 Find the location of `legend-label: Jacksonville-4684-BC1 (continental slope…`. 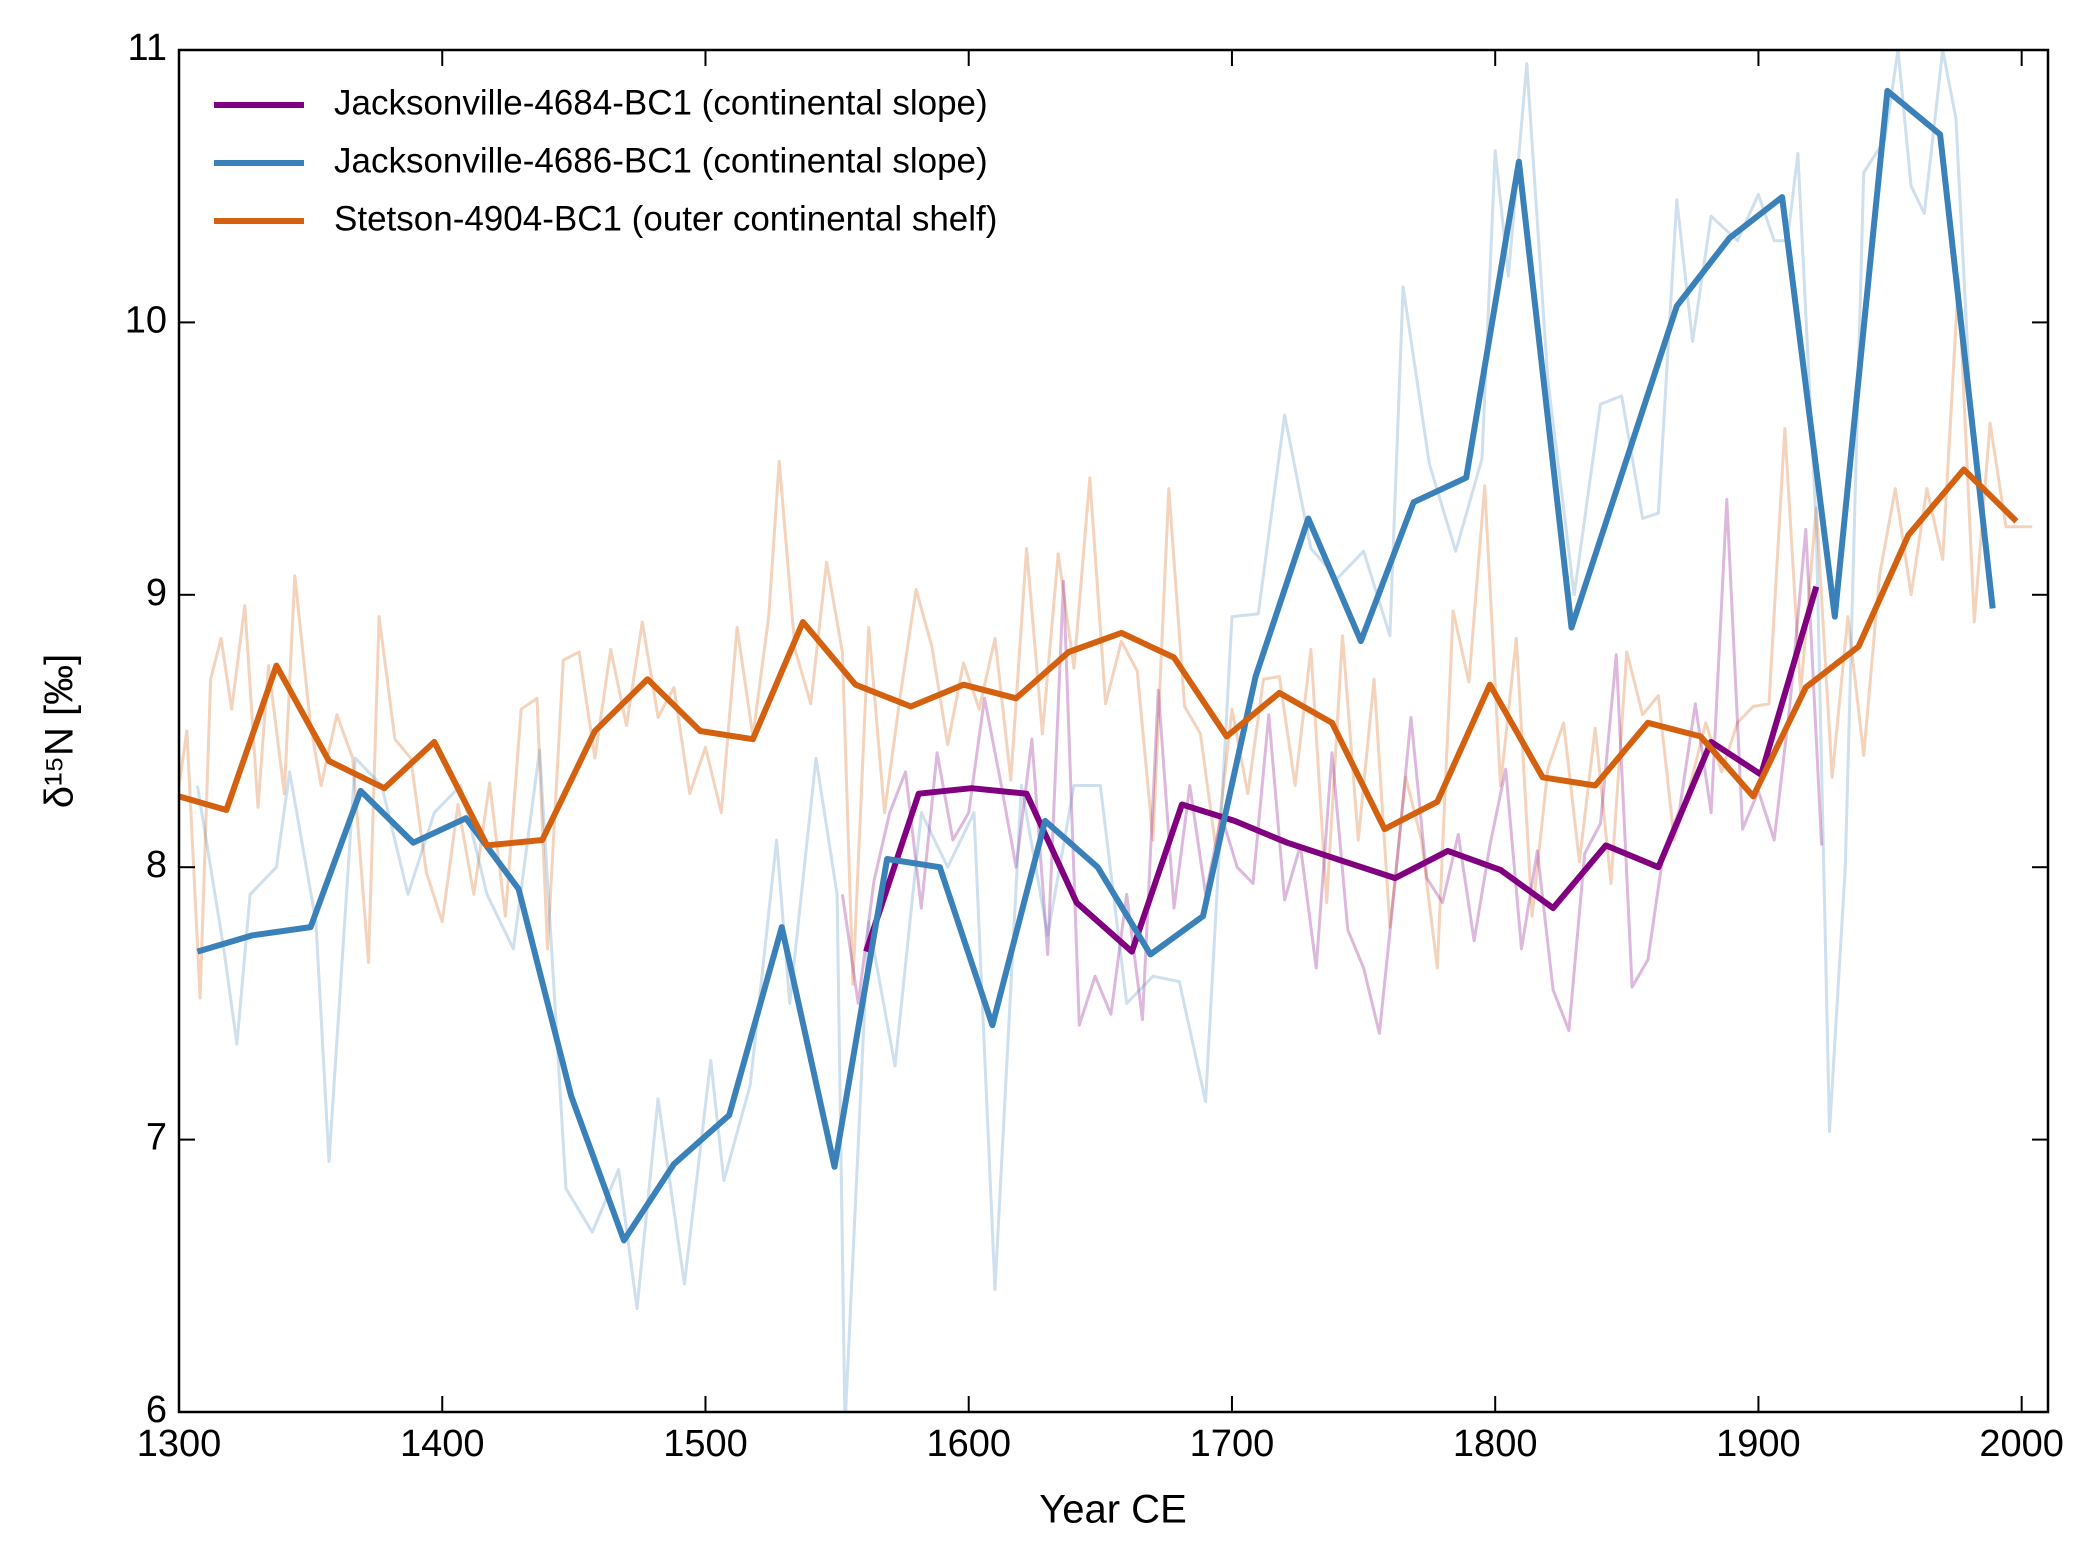

legend-label: Jacksonville-4684-BC1 (continental slope… is located at coordinates (661, 102).